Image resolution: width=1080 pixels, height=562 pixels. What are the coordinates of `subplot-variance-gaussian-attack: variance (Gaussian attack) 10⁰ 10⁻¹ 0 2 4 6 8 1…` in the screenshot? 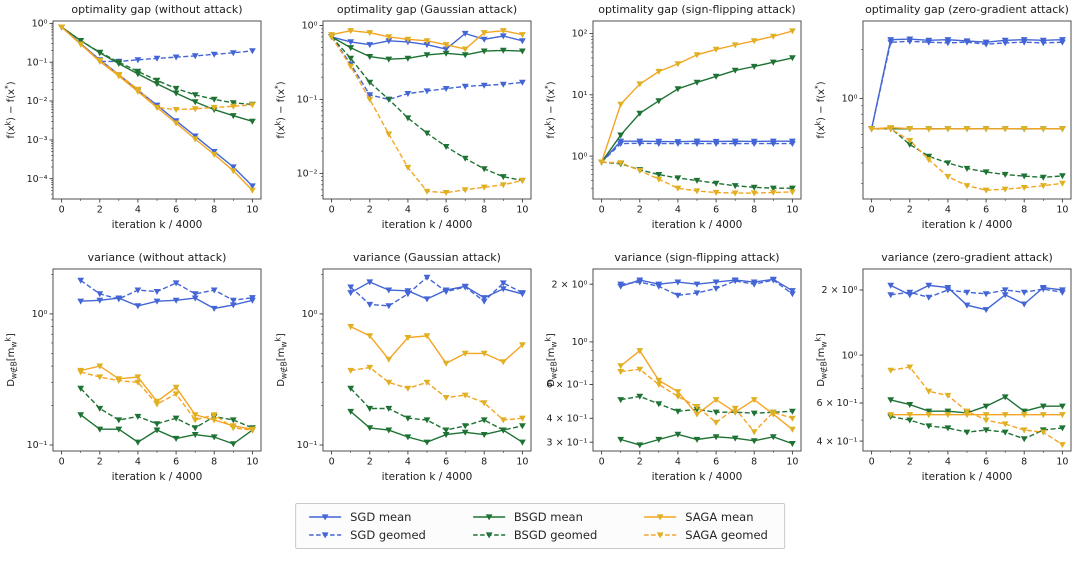 It's located at (405, 366).